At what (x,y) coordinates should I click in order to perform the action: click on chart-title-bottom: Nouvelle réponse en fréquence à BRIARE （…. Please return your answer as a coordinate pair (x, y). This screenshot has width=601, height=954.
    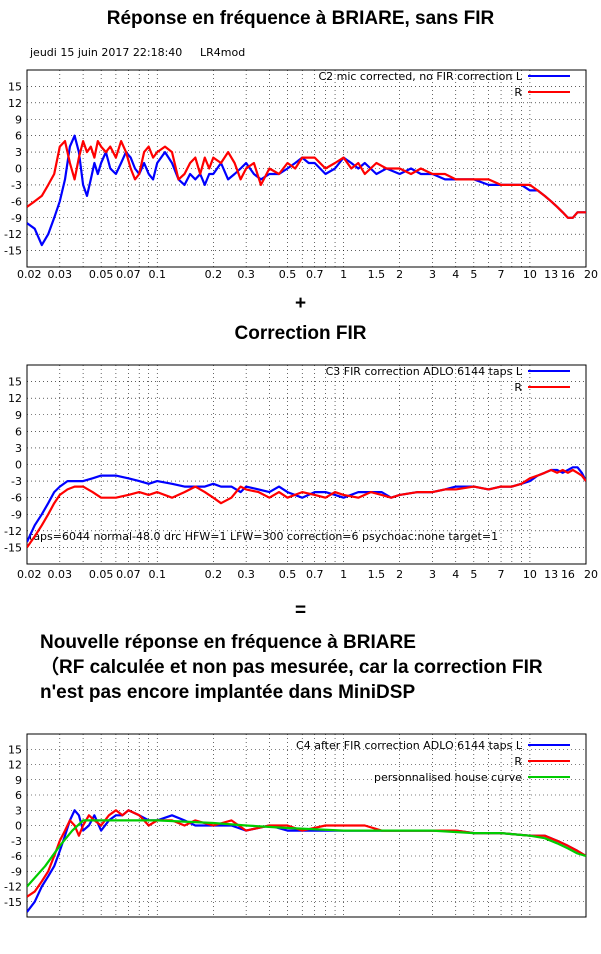
    Looking at the image, I should click on (291, 667).